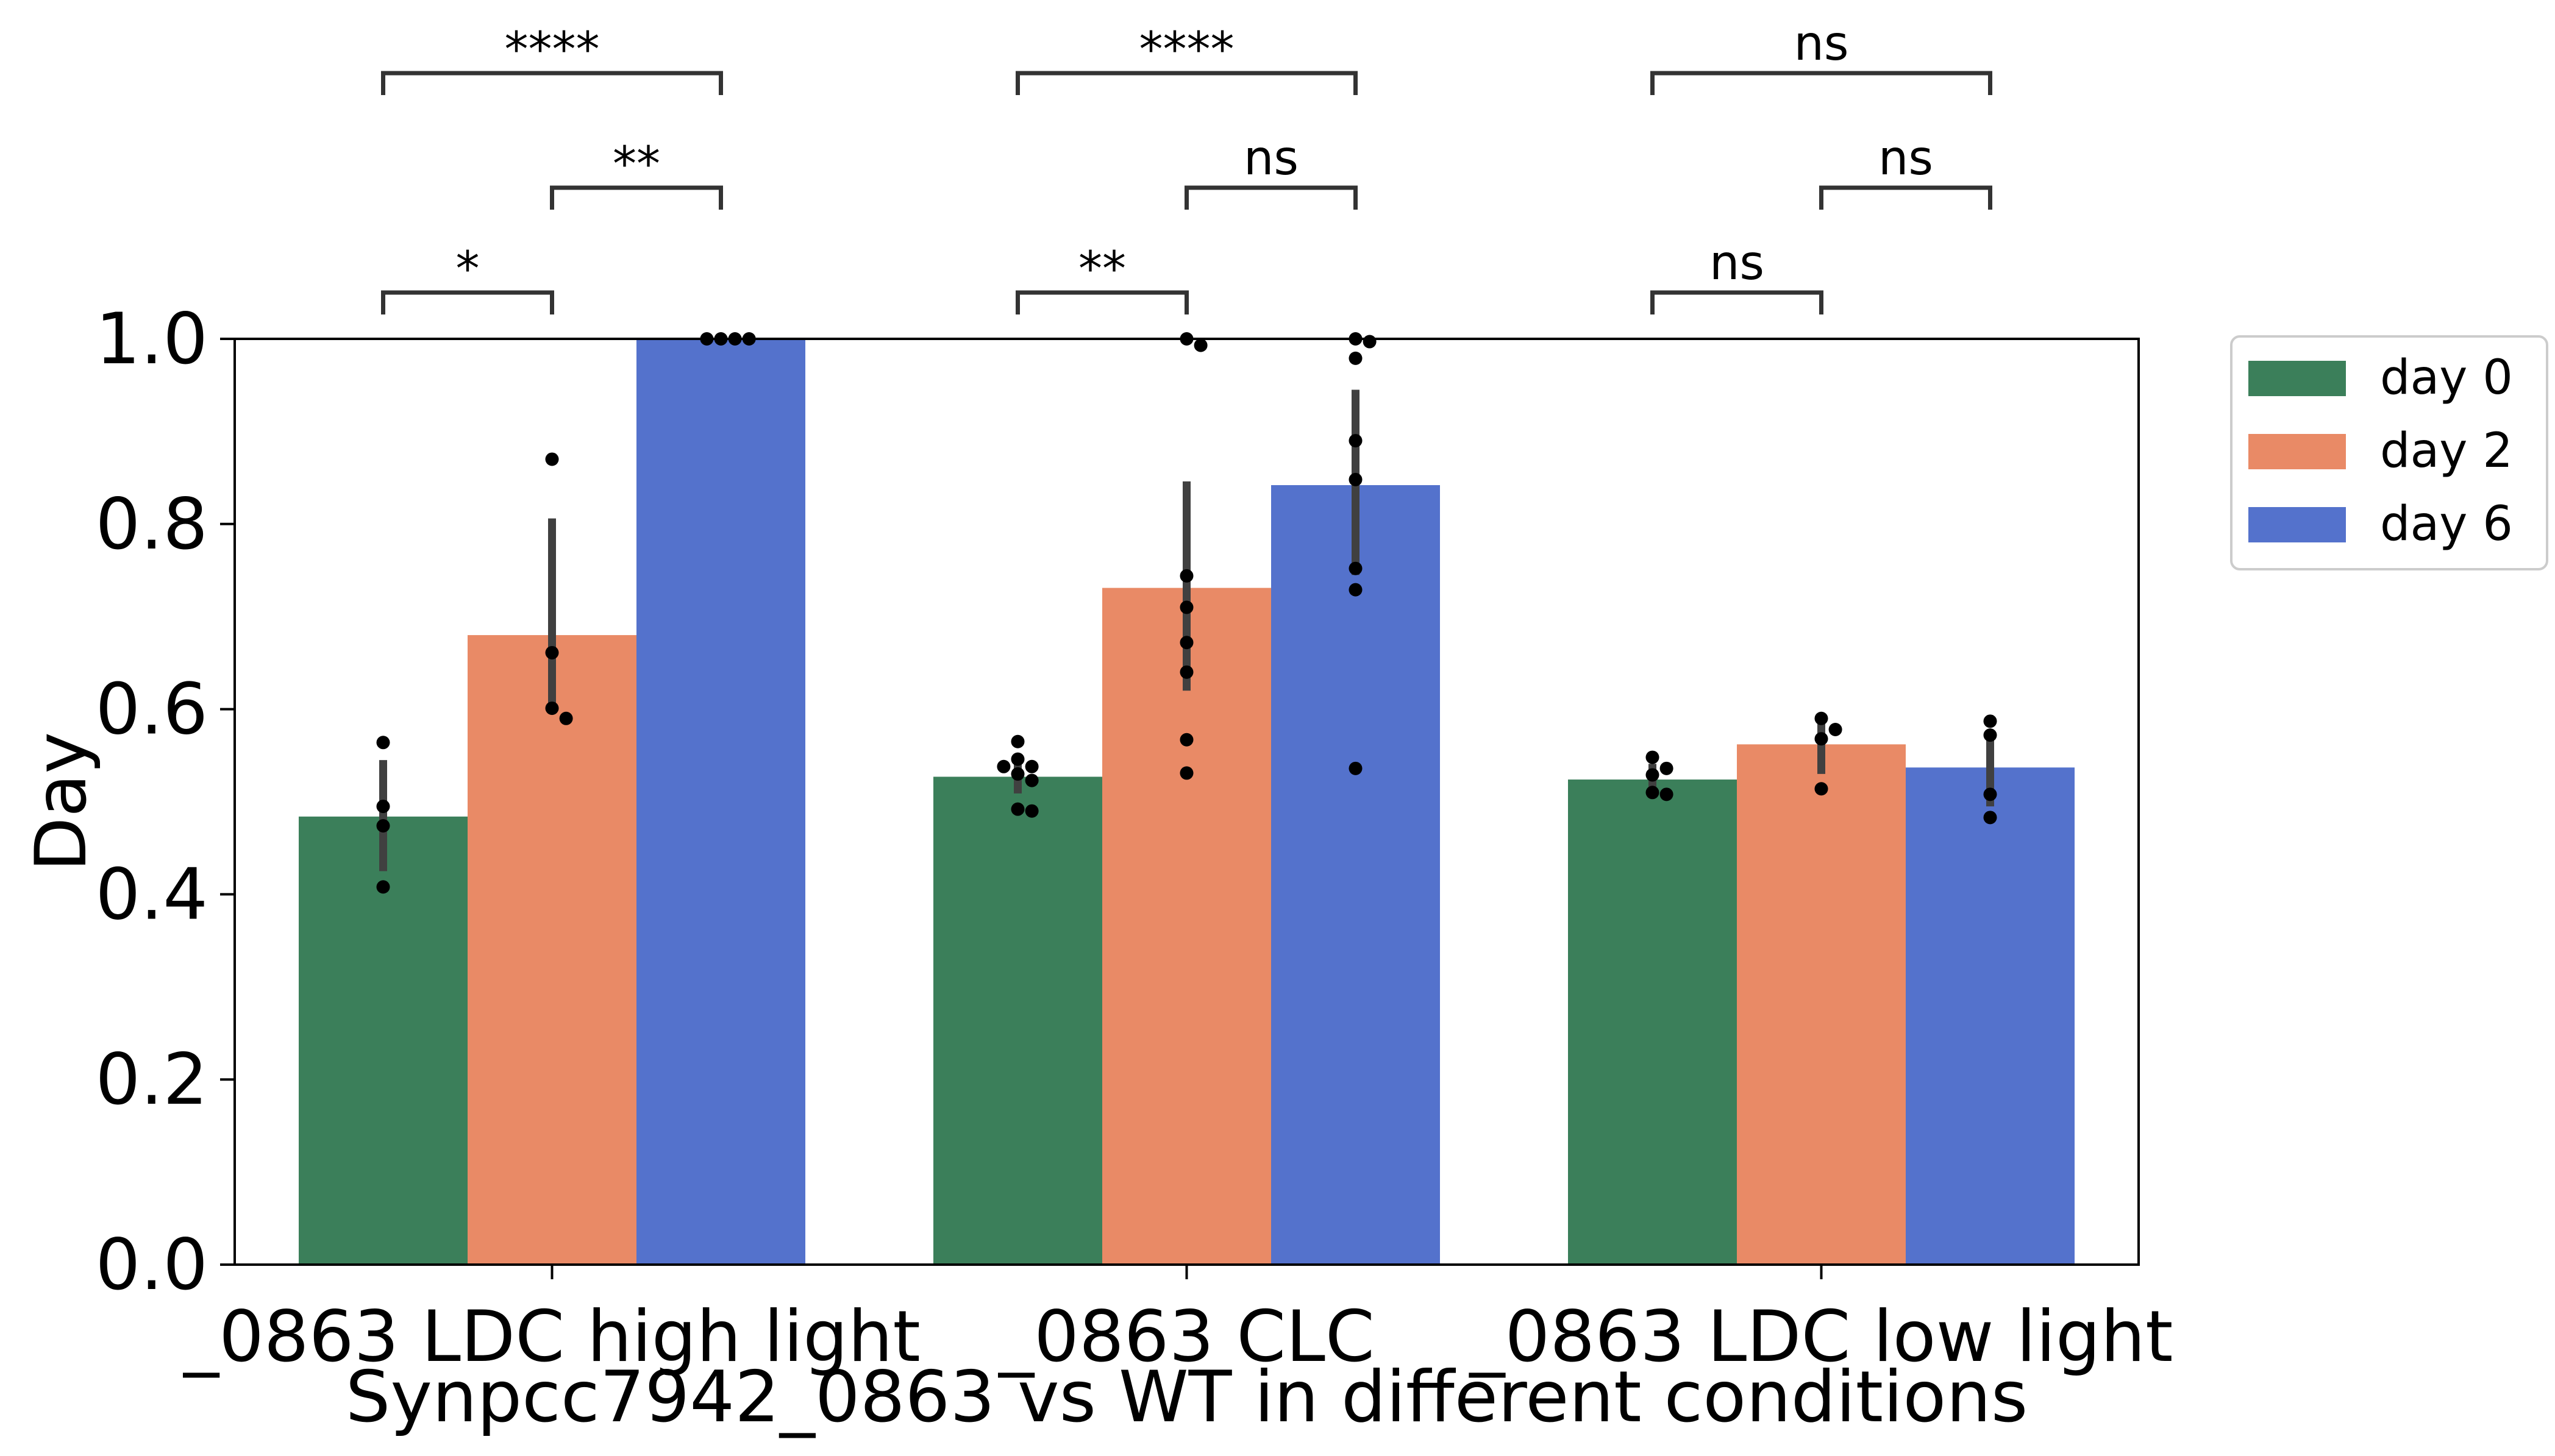 This screenshot has width=2555, height=1456. Describe the element at coordinates (1102, 269) in the screenshot. I see `significance-label-4: **` at that location.